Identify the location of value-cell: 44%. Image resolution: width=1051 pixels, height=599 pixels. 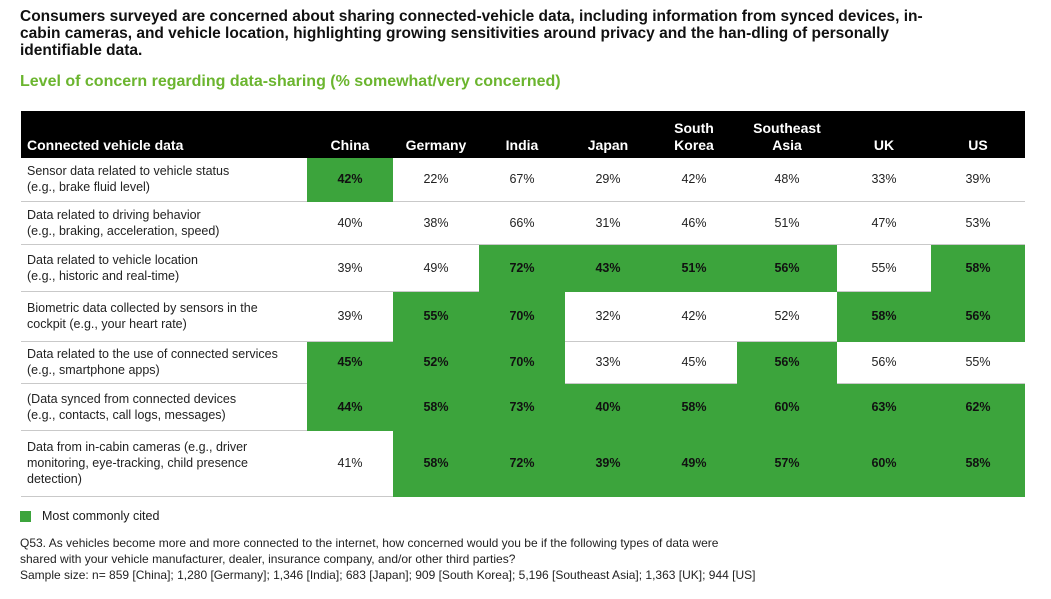
(350, 407).